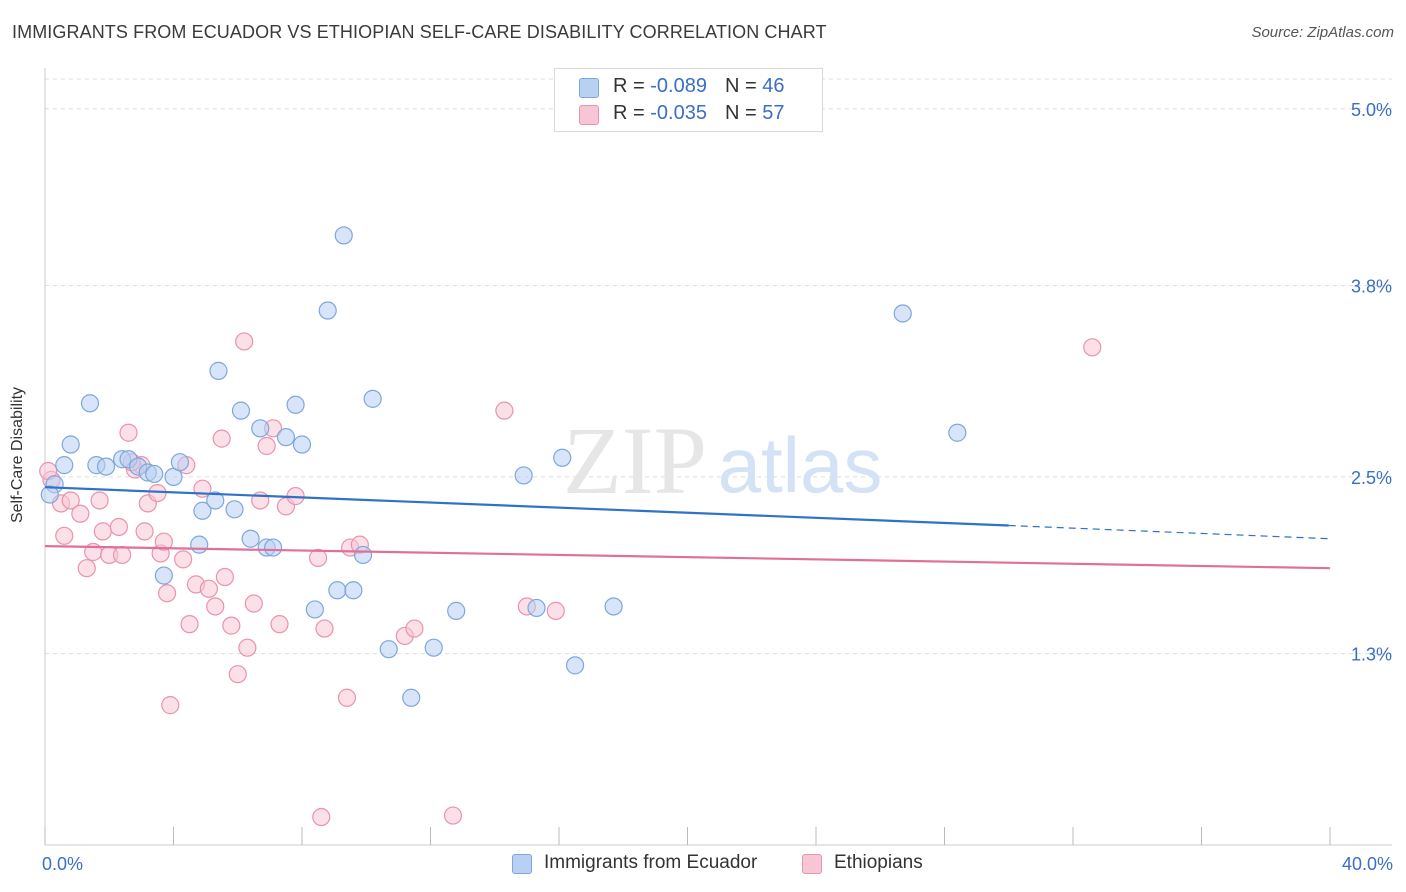 The height and width of the screenshot is (892, 1406). Describe the element at coordinates (1371, 655) in the screenshot. I see `y-tick-label: 1.3%` at that location.